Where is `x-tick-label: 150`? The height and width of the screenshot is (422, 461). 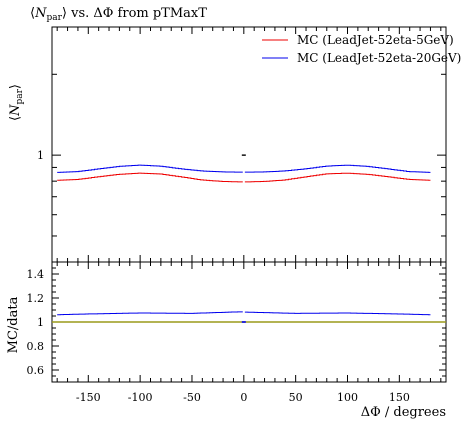 x-tick-label: 150 is located at coordinates (399, 397).